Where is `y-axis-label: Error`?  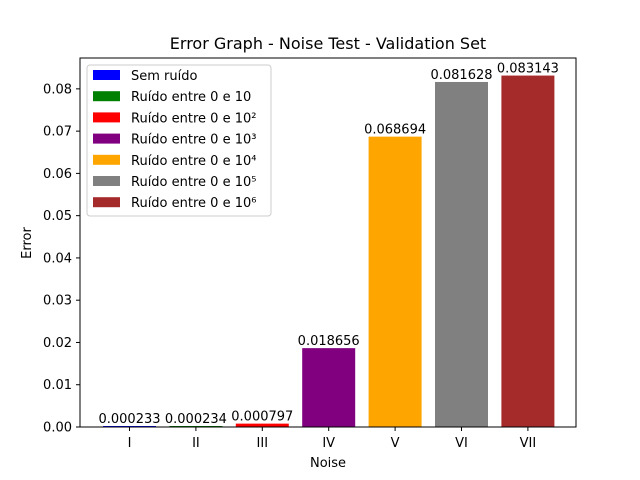 y-axis-label: Error is located at coordinates (27, 243).